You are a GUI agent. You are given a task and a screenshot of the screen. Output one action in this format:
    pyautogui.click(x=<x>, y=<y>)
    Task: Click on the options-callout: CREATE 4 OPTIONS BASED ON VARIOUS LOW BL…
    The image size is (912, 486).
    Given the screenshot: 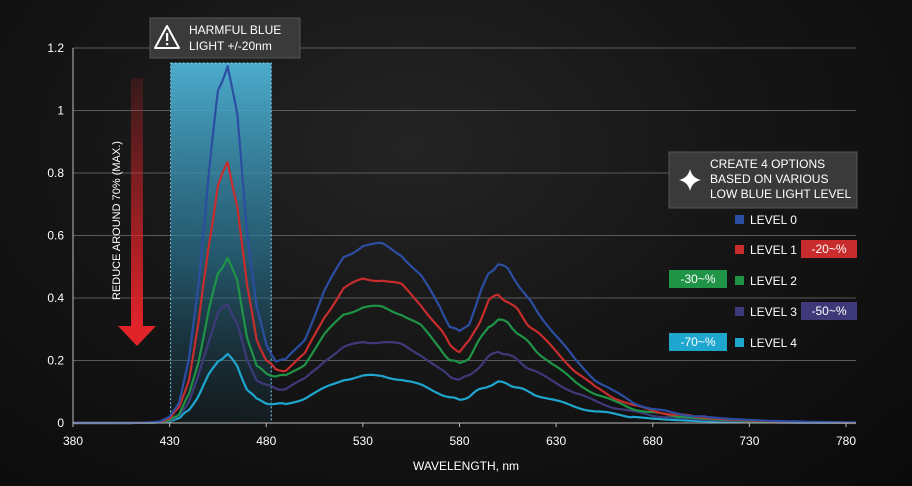 What is the action you would take?
    pyautogui.click(x=763, y=180)
    